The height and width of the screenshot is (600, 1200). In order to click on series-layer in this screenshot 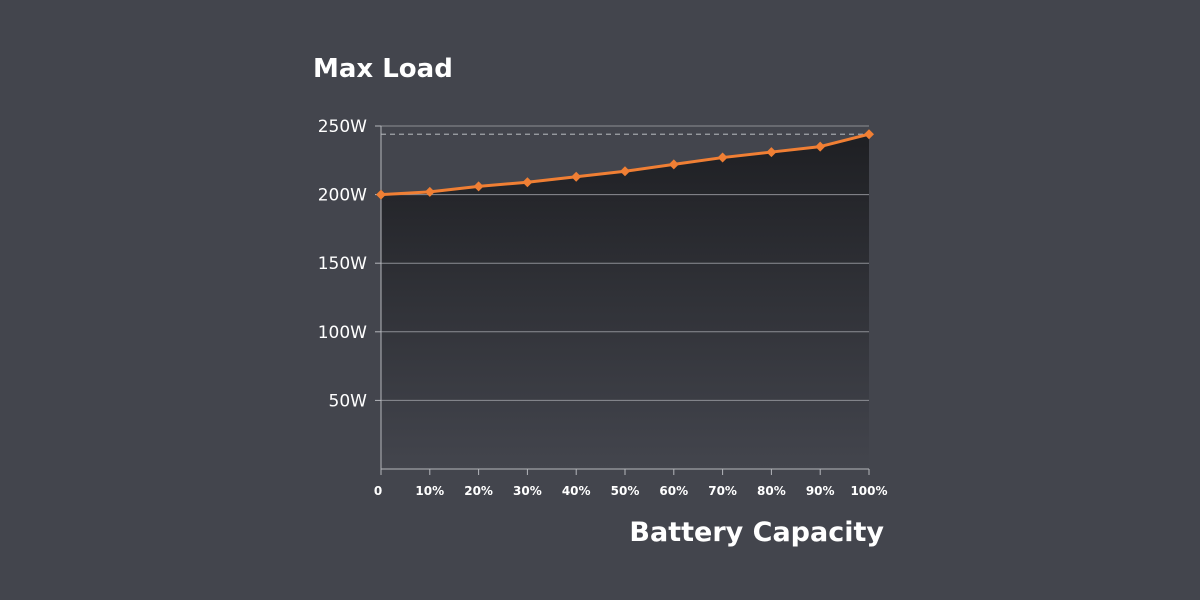, I will do `click(625, 164)`.